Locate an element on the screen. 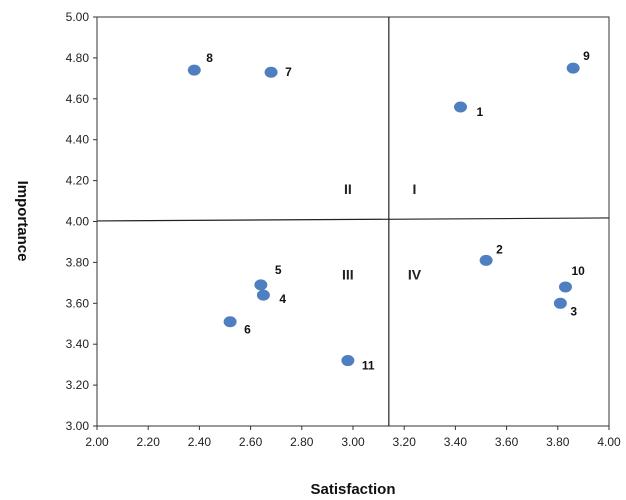 The height and width of the screenshot is (500, 626). point-label: 8 is located at coordinates (209, 58).